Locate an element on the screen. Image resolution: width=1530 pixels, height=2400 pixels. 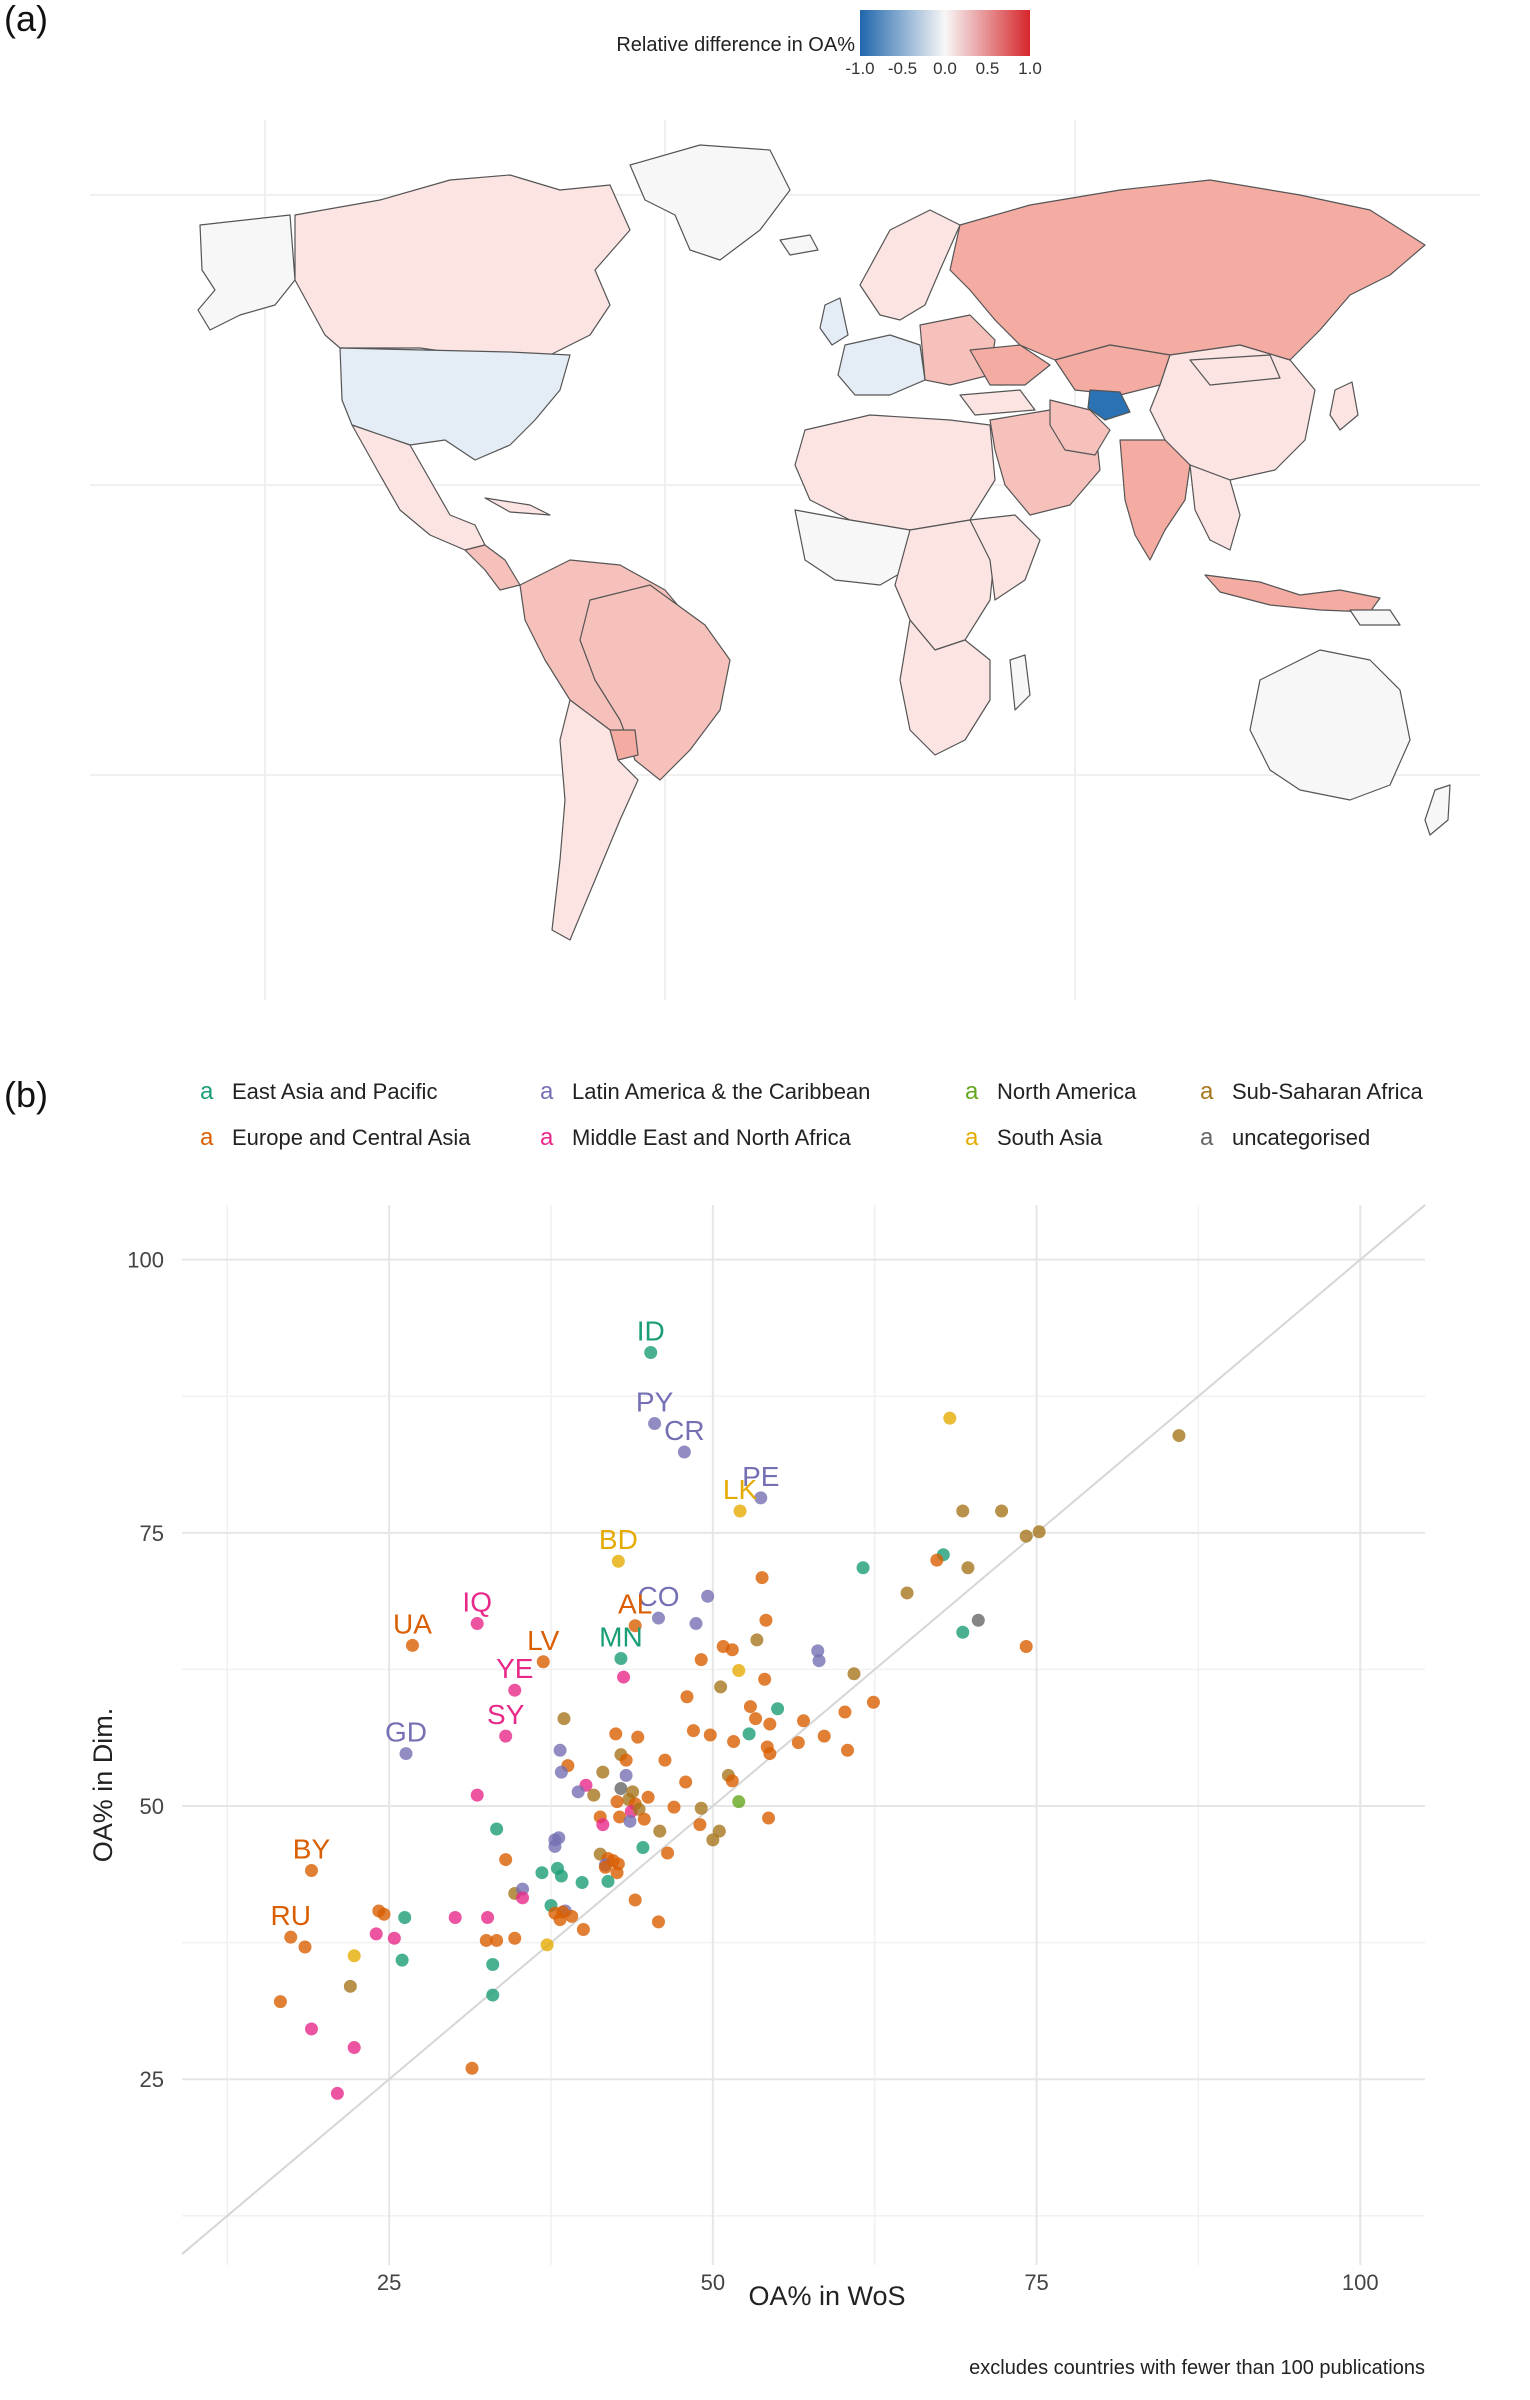
map-region-mongolia is located at coordinates (1235, 370).